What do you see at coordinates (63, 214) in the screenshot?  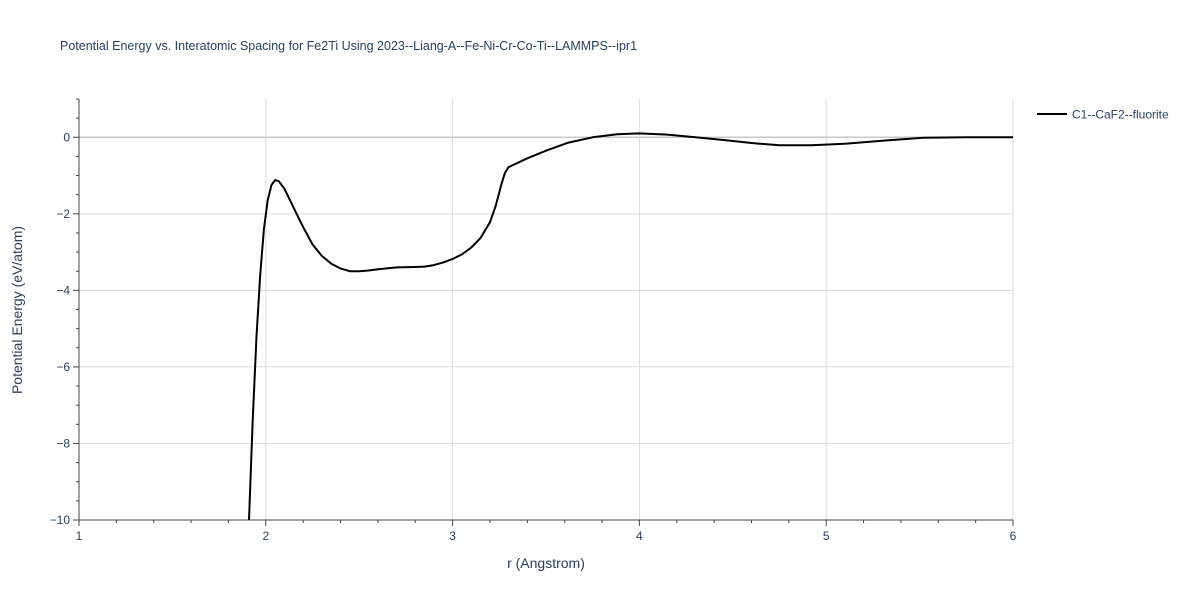 I see `y-tick-label: −2` at bounding box center [63, 214].